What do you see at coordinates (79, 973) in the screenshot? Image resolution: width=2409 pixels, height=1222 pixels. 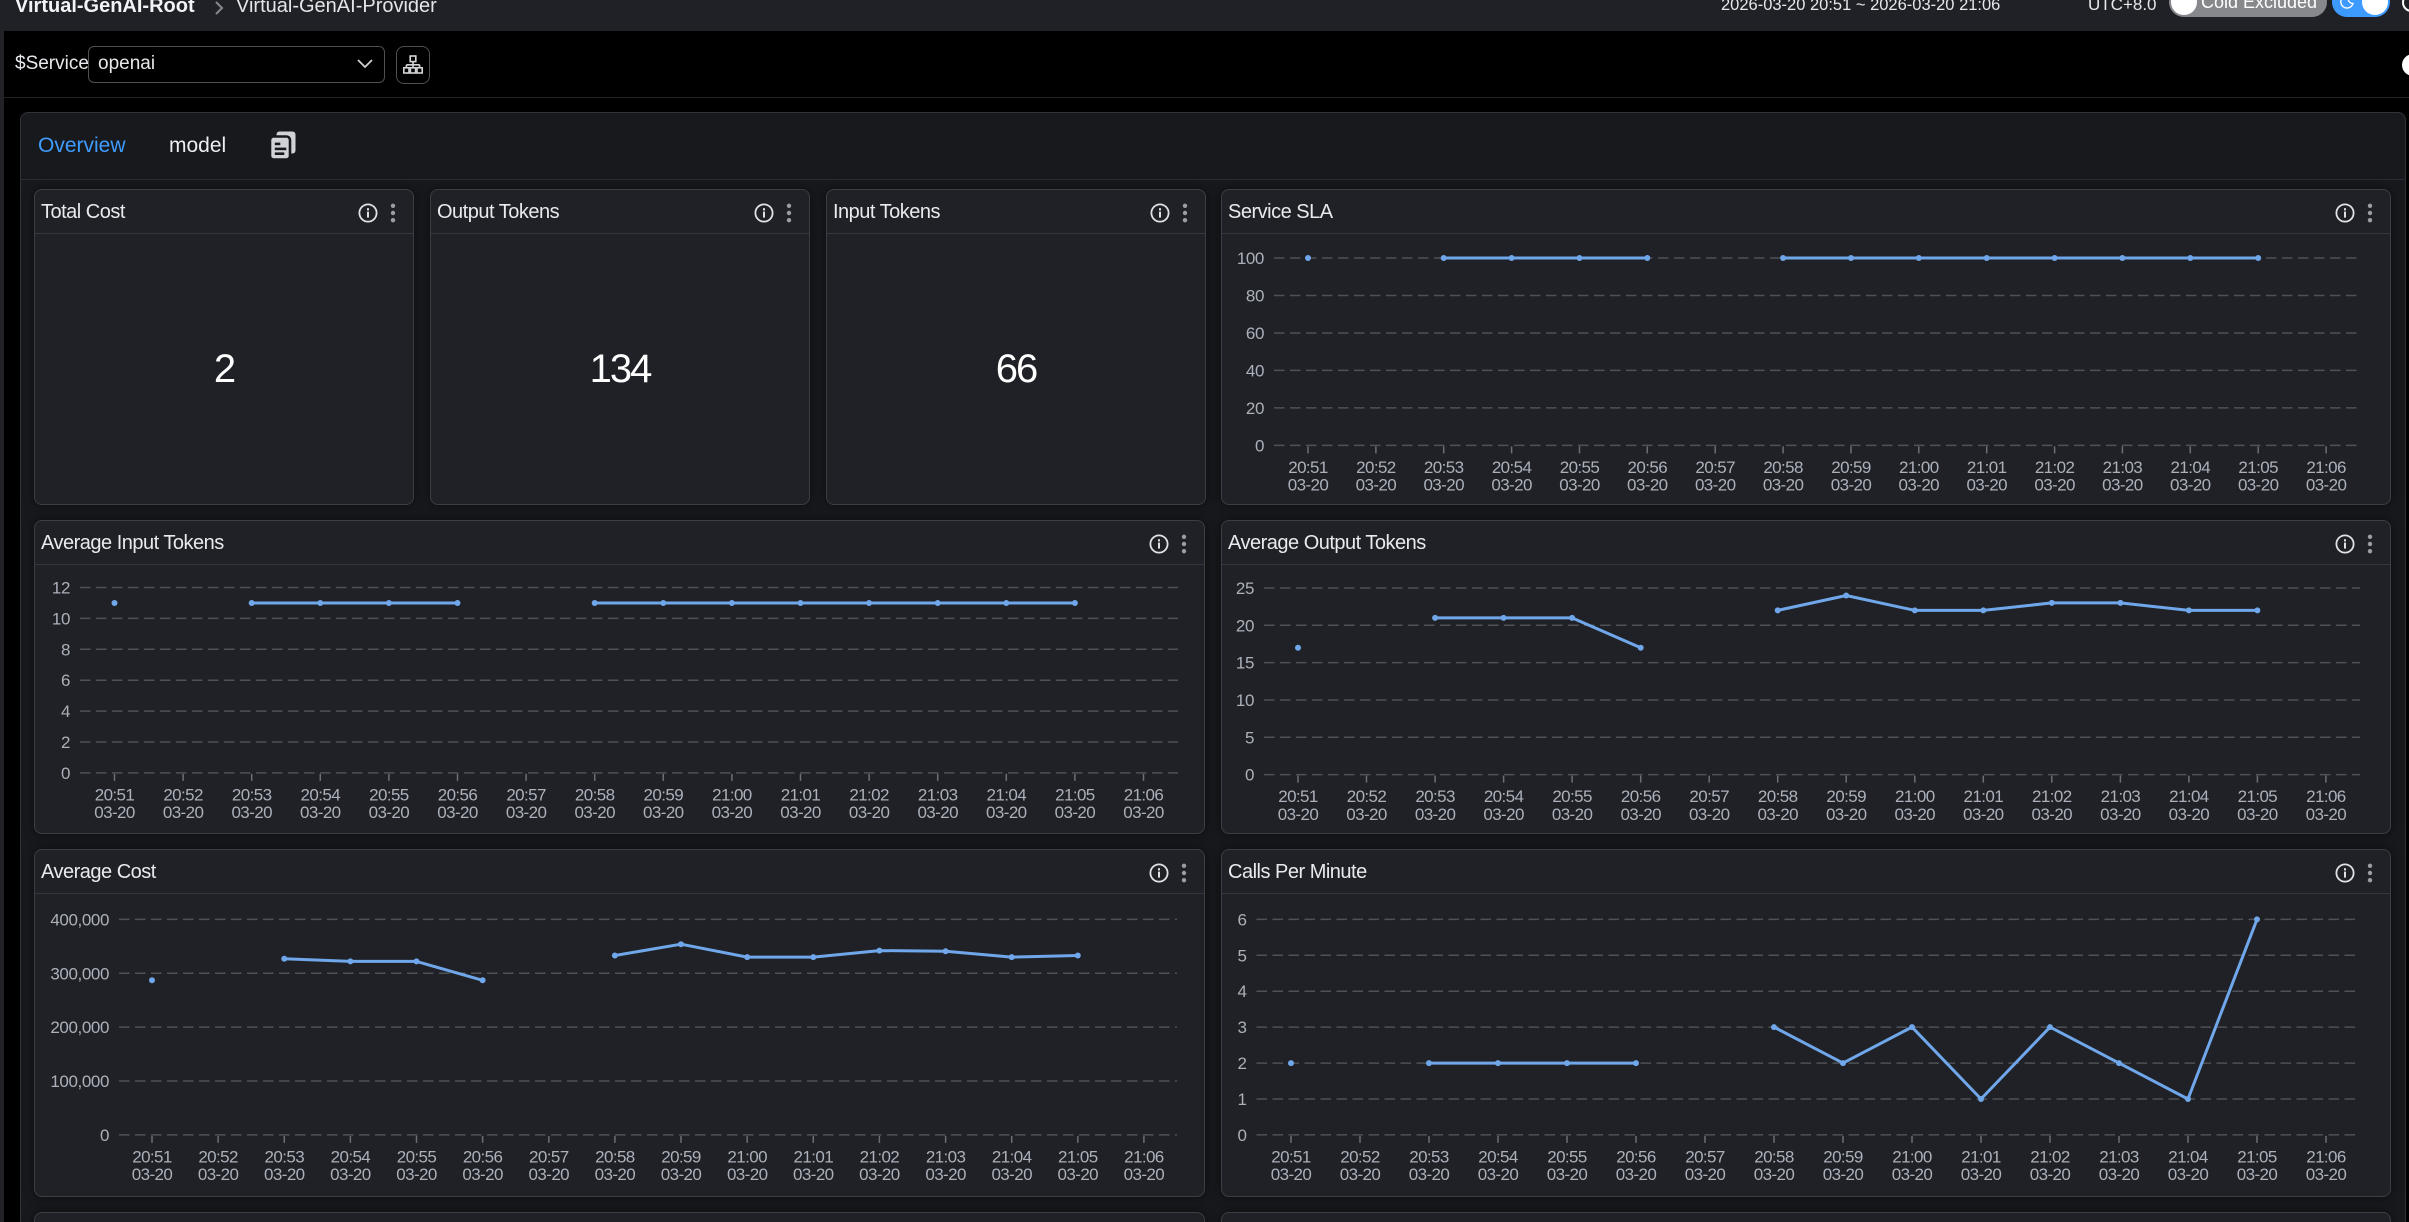 I see `svg-text: 300,000` at bounding box center [79, 973].